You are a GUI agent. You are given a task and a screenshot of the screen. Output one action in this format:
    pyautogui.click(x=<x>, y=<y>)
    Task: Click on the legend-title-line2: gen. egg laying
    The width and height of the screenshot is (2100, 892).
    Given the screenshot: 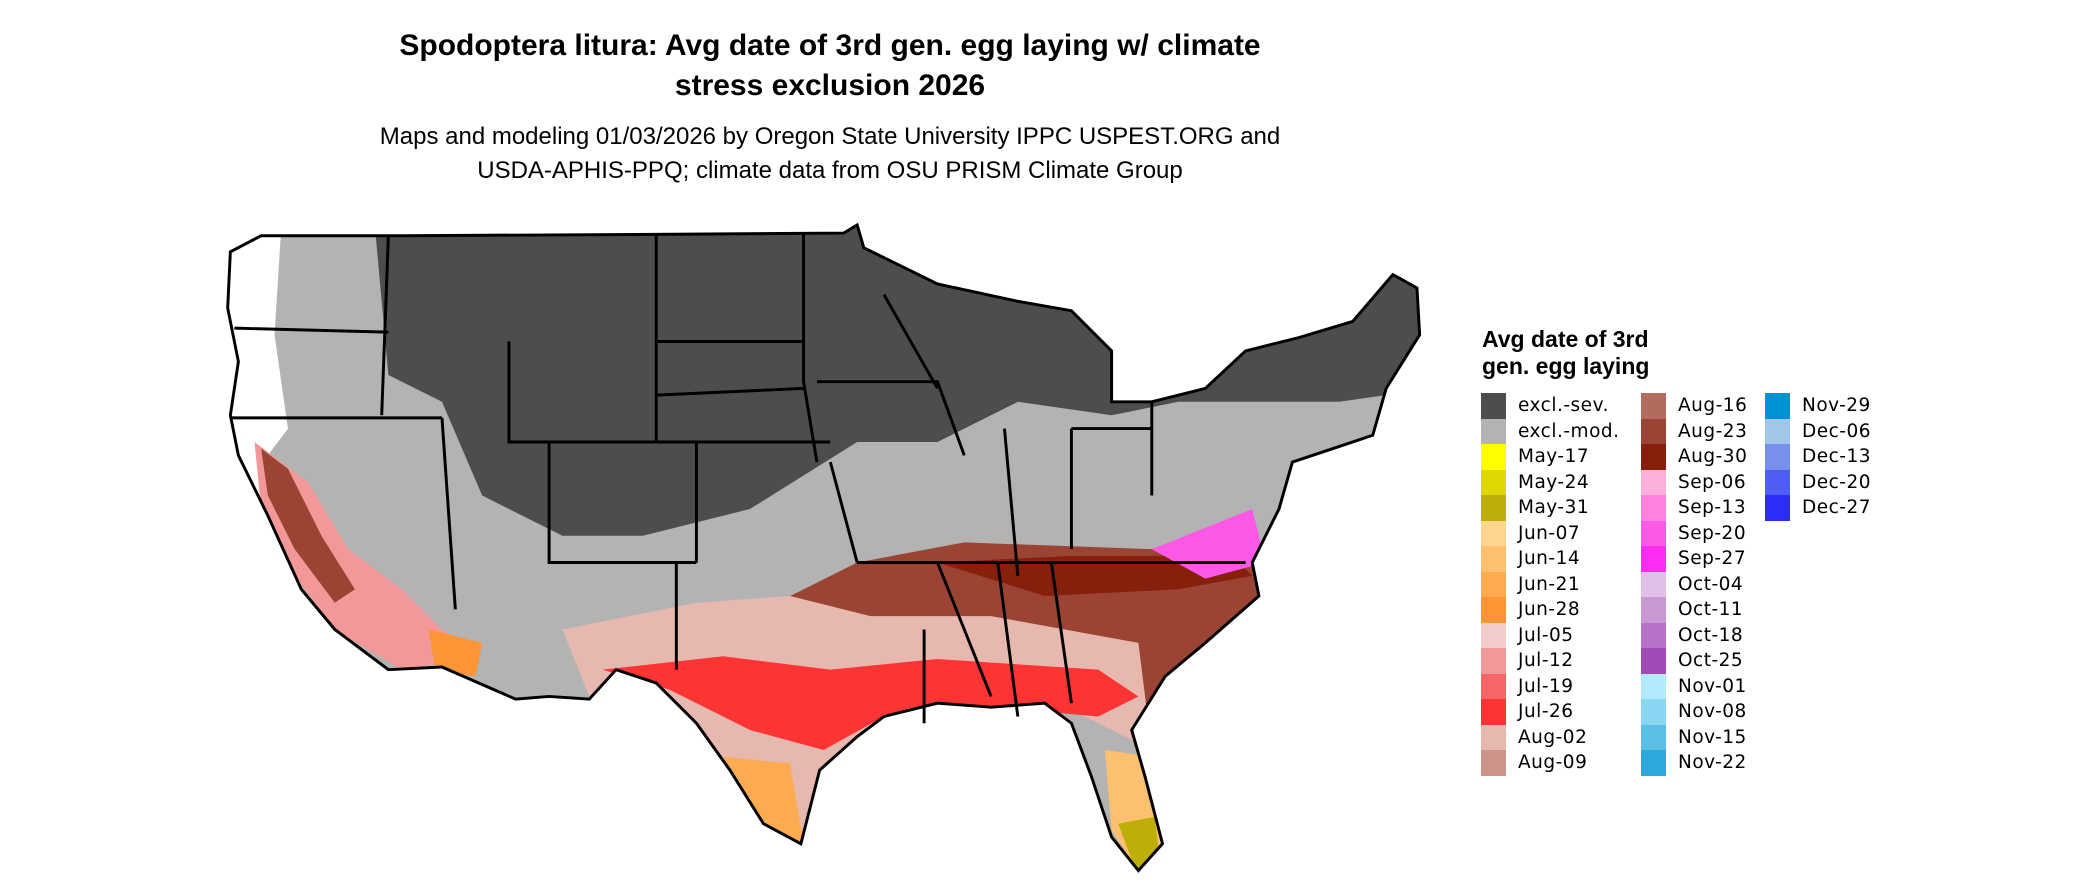 What is the action you would take?
    pyautogui.click(x=1566, y=366)
    